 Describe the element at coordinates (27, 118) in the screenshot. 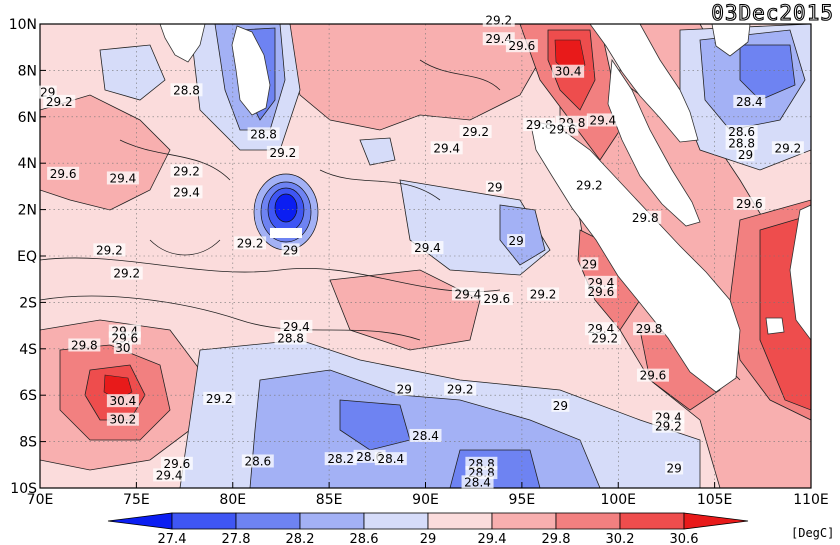

I see `y-tick-label: 6N` at that location.